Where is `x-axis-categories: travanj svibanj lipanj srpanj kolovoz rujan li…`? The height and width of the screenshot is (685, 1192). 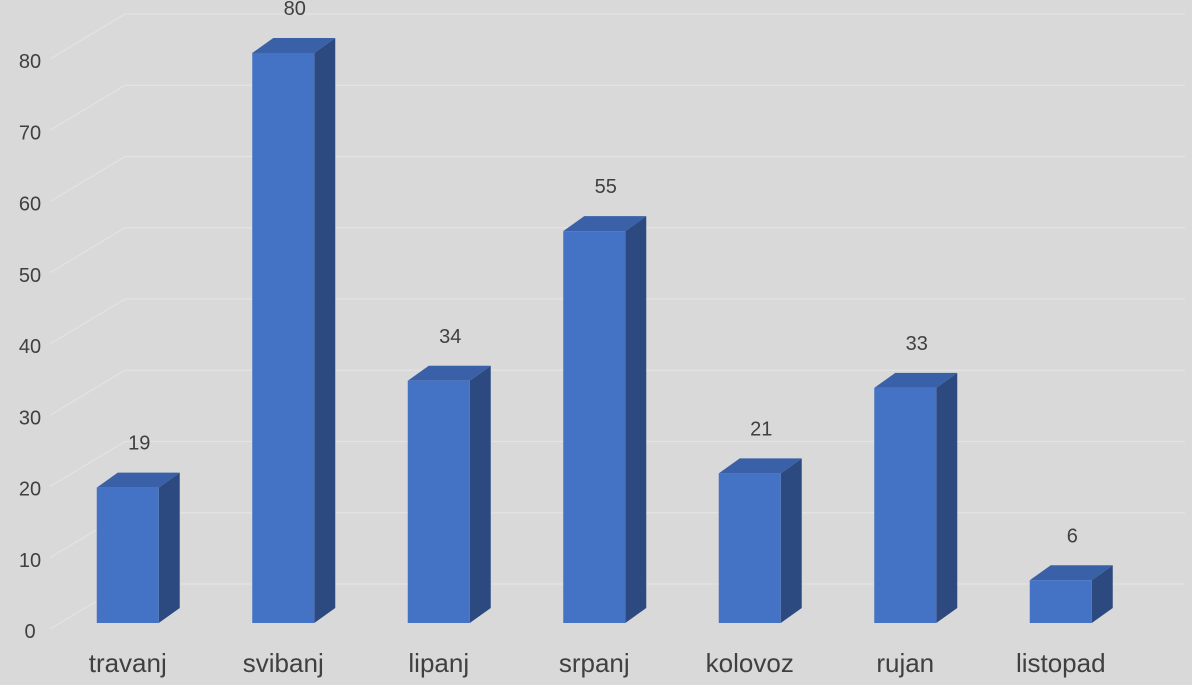 x-axis-categories: travanj svibanj lipanj srpanj kolovoz rujan li… is located at coordinates (597, 663).